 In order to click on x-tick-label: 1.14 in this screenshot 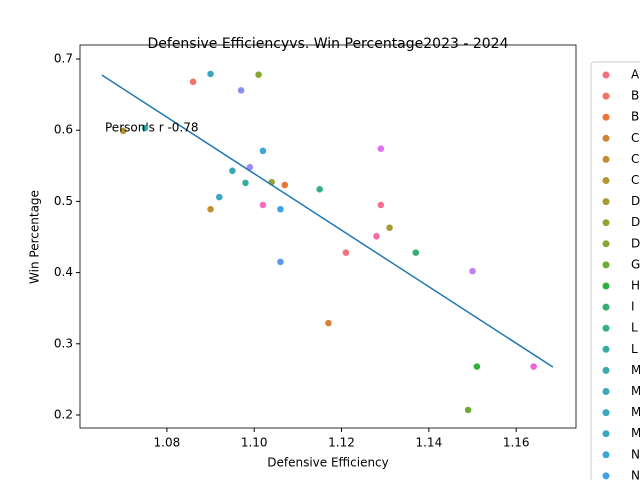, I will do `click(428, 443)`.